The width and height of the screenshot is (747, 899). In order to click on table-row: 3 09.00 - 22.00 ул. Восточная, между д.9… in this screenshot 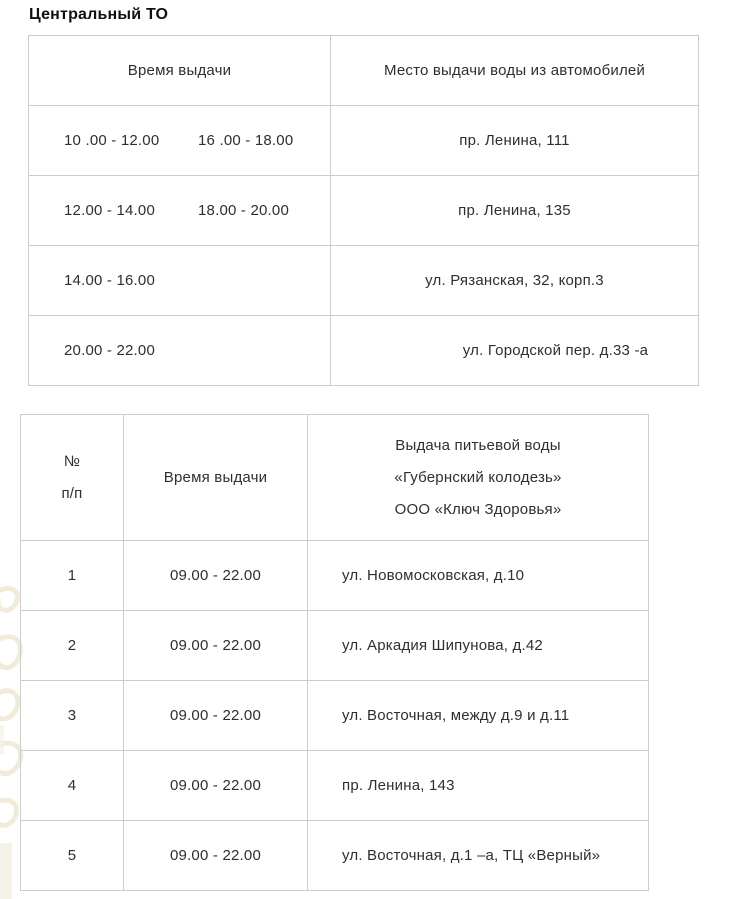, I will do `click(334, 715)`.